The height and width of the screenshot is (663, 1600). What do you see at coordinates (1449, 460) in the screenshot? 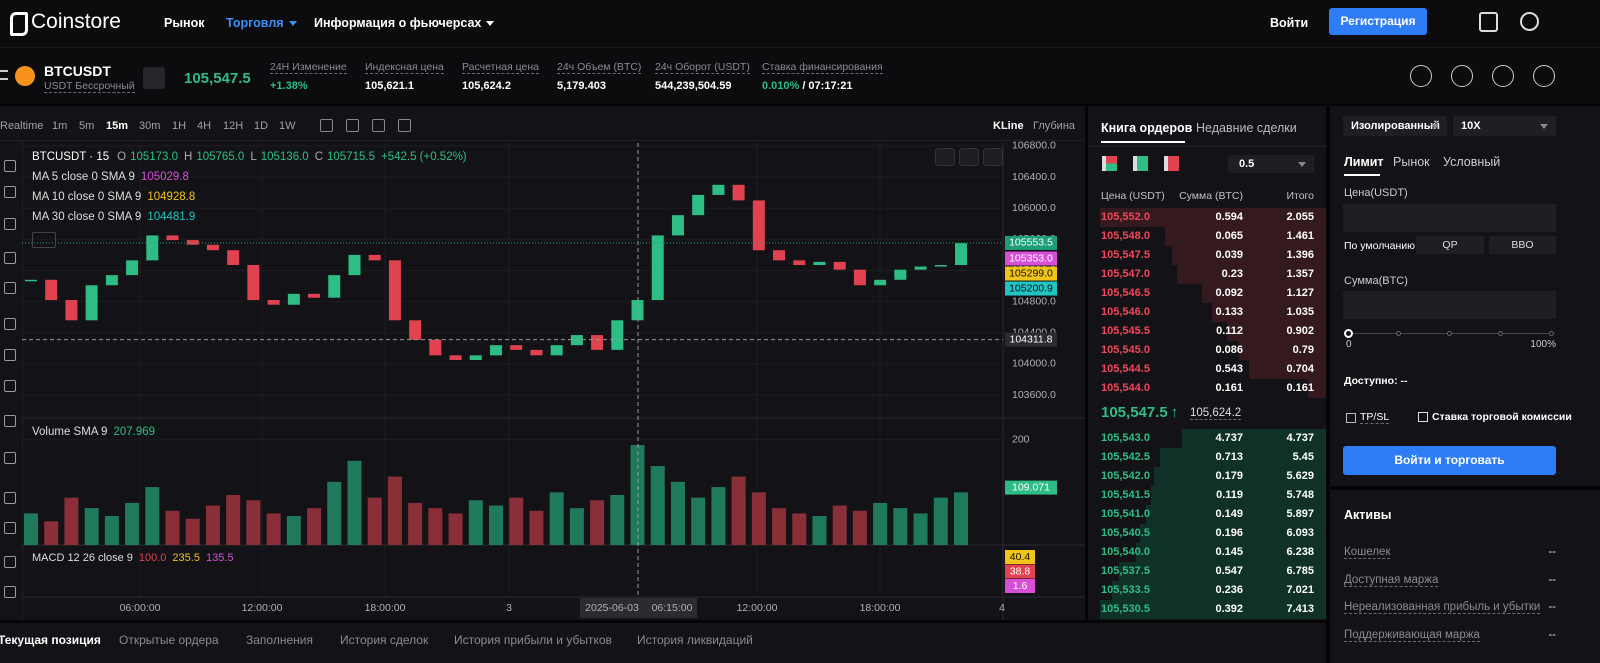
I see `submit-button: Войти и торговать` at bounding box center [1449, 460].